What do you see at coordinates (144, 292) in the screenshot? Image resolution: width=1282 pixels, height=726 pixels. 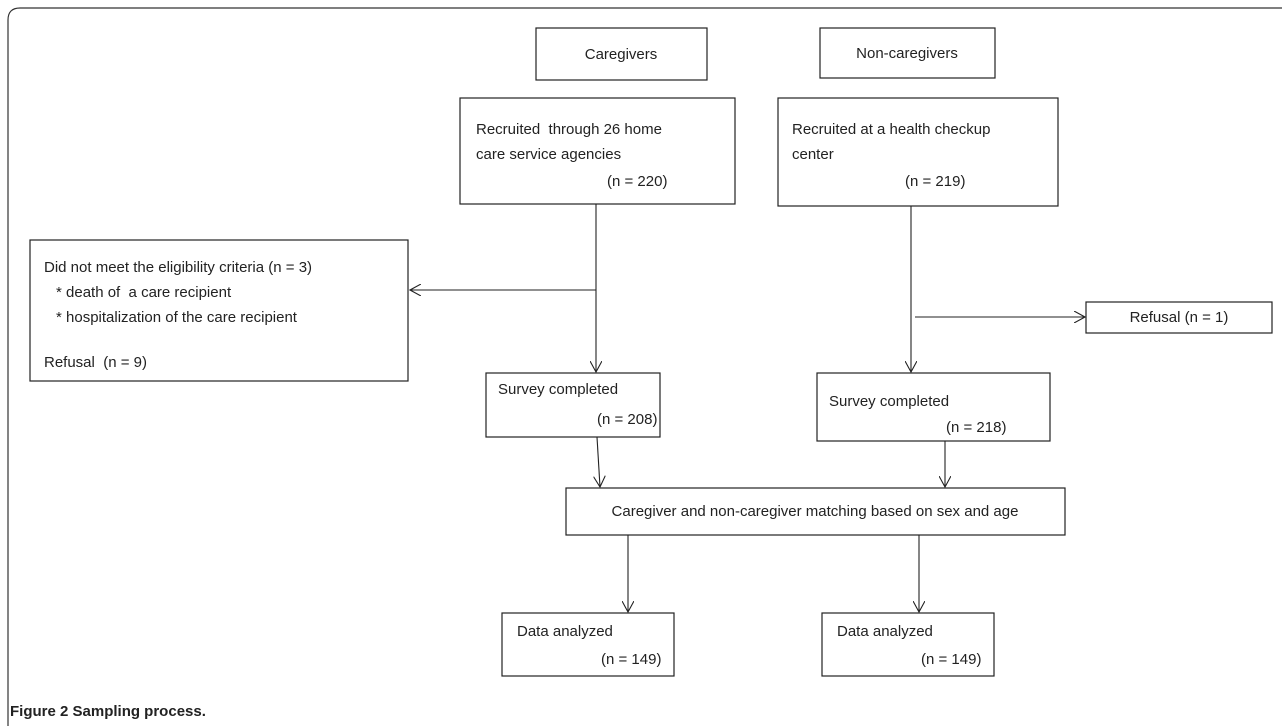 I see `label: * death of a care recipient` at bounding box center [144, 292].